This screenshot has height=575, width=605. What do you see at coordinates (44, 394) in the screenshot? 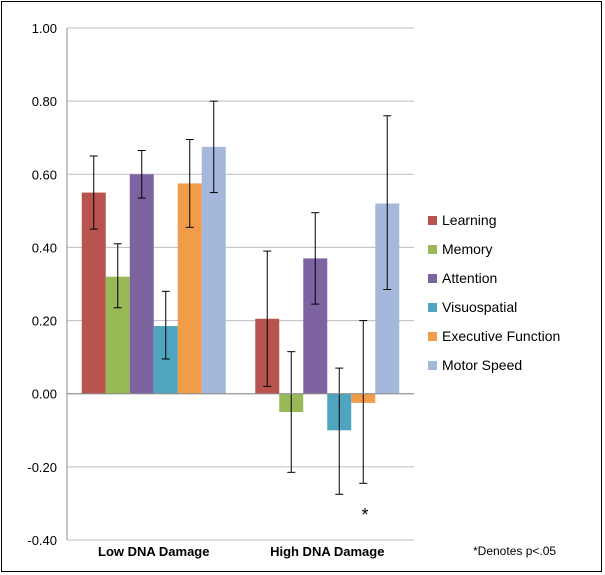
I see `y-tick-label: 0.00` at bounding box center [44, 394].